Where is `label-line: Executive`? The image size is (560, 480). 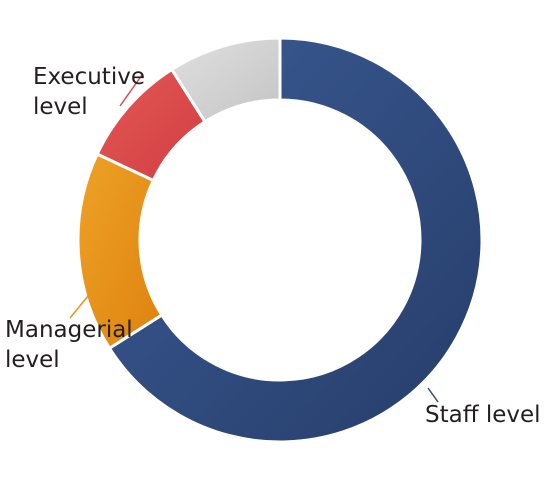 label-line: Executive is located at coordinates (89, 77).